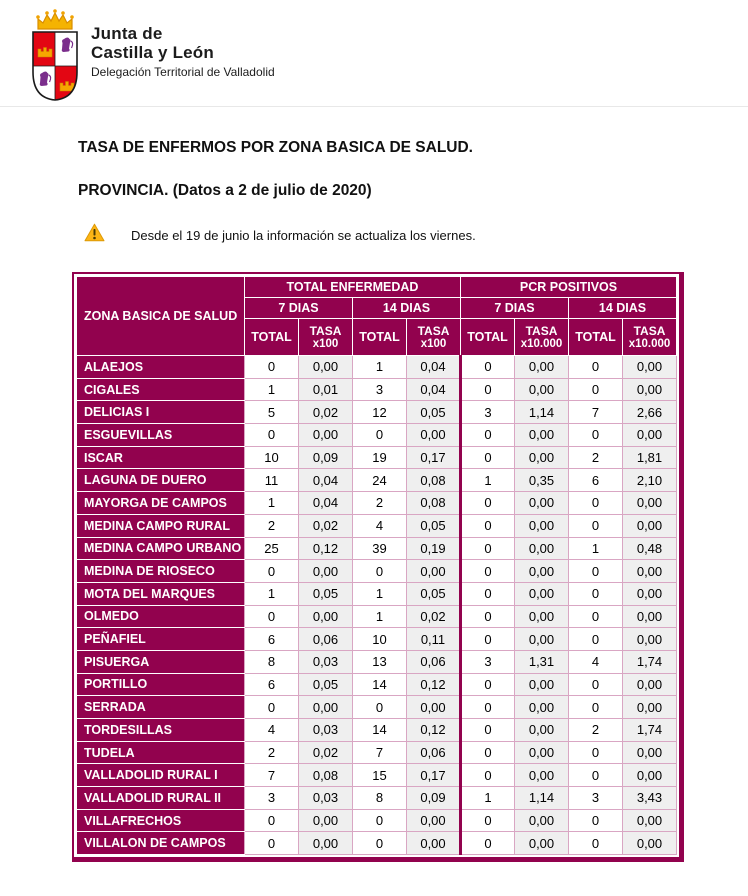 The height and width of the screenshot is (896, 748). I want to click on value-cell: 1,81, so click(649, 457).